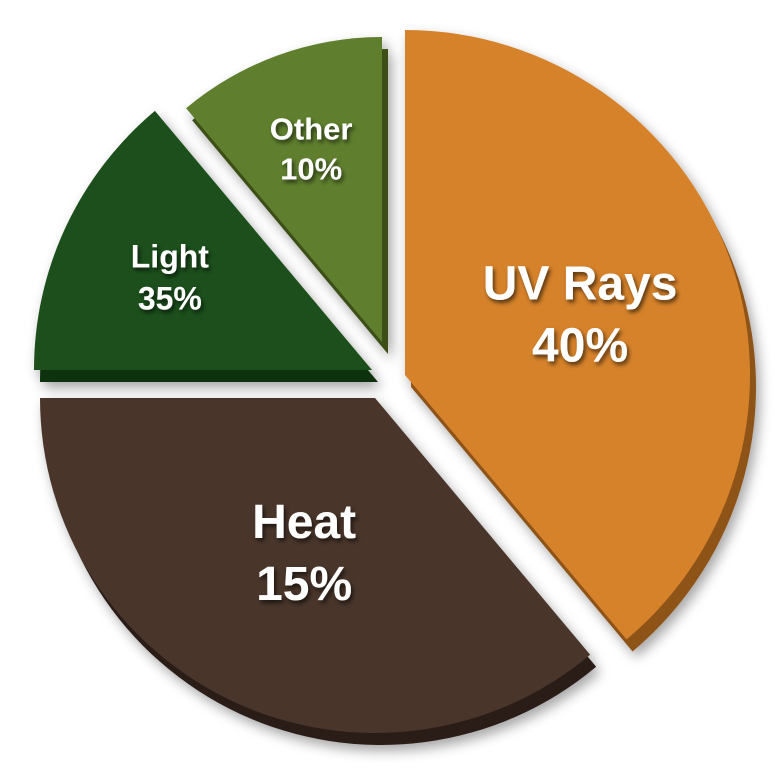 Image resolution: width=775 pixels, height=783 pixels. I want to click on slice-other, so click(287, 195).